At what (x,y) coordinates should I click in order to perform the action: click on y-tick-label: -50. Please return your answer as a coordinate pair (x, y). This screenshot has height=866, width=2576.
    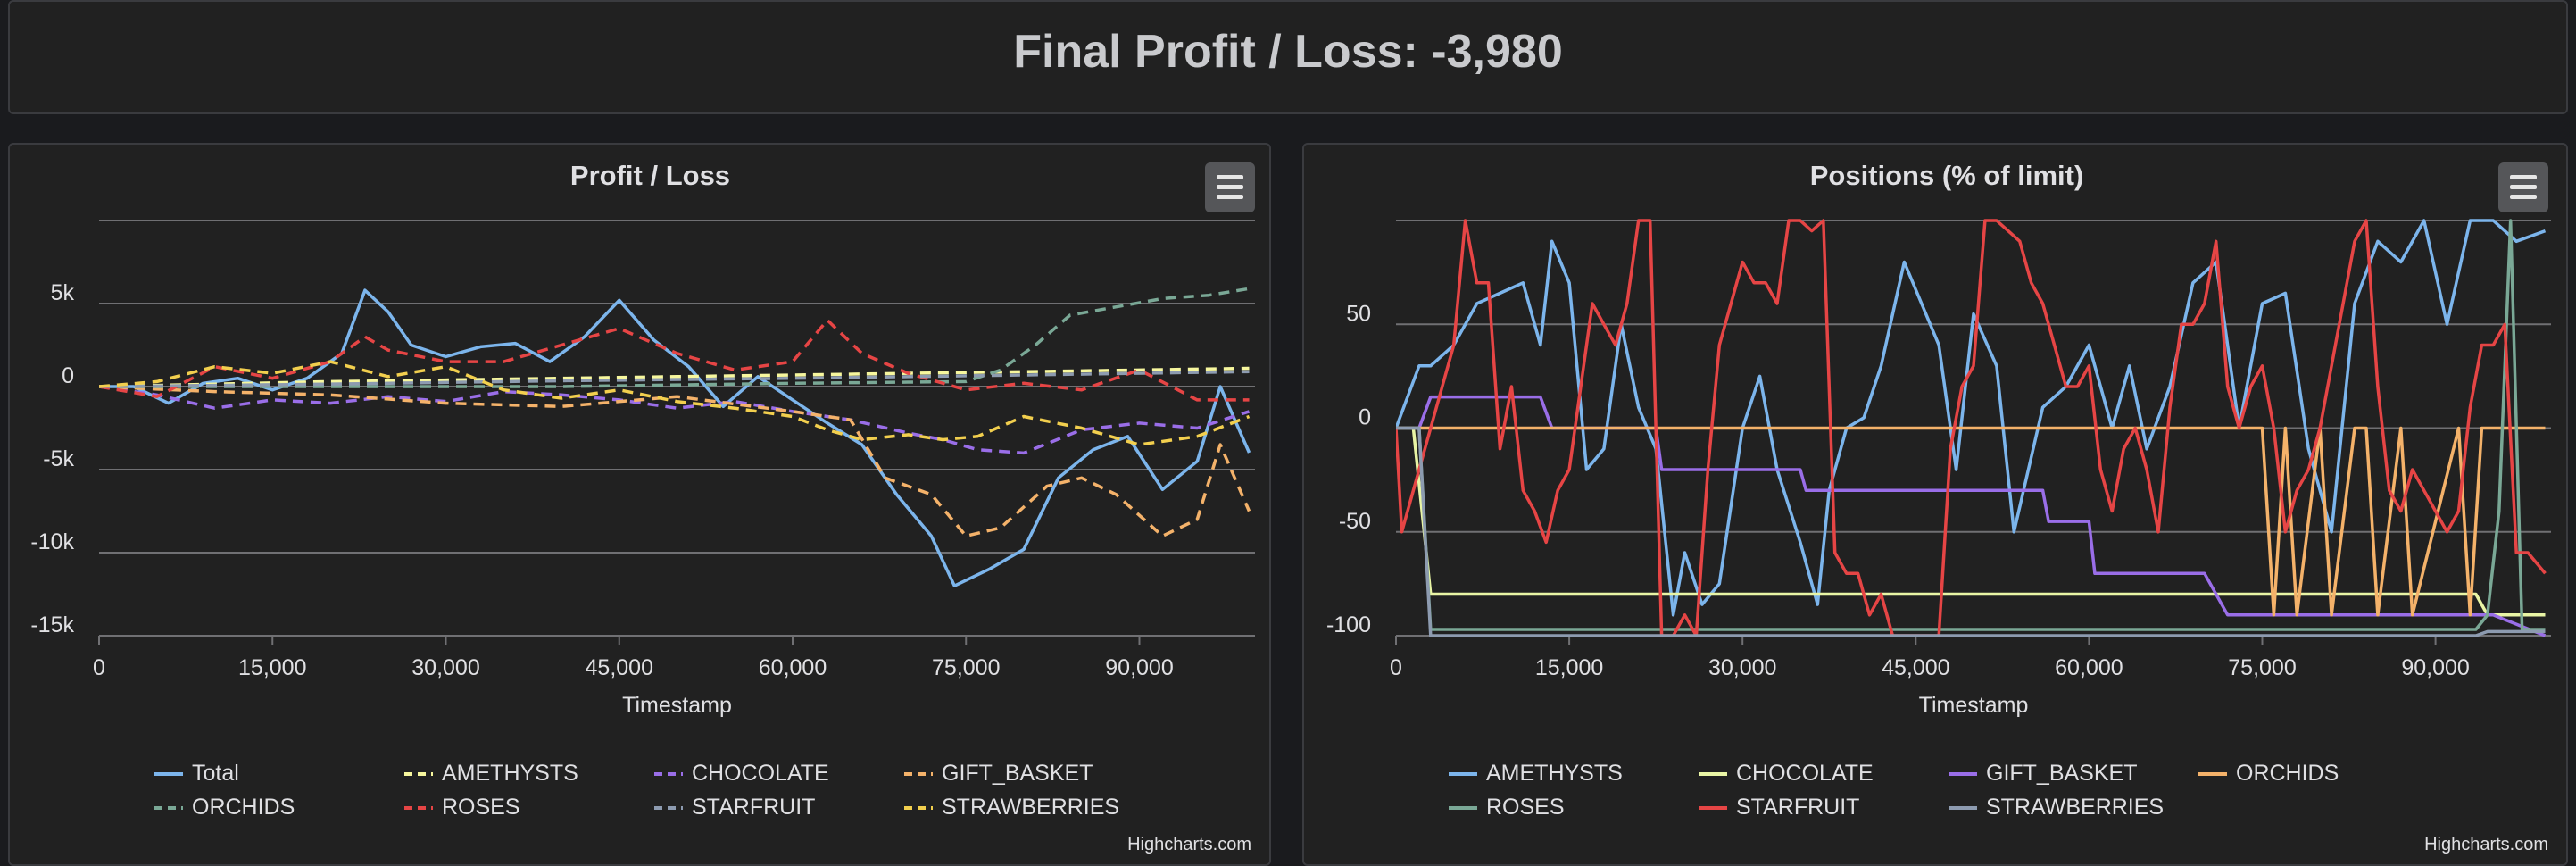
    Looking at the image, I should click on (1355, 522).